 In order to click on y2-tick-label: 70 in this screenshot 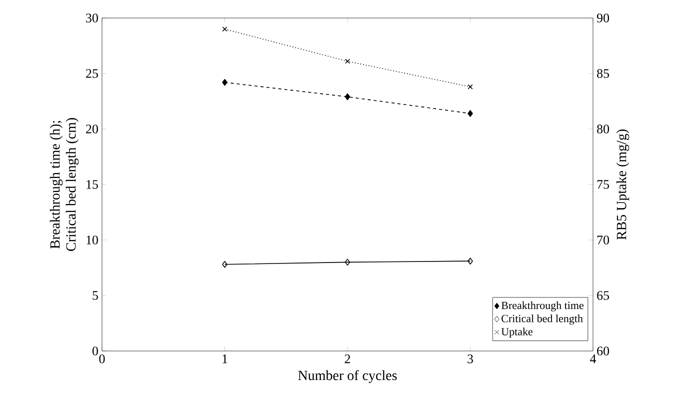, I will do `click(603, 240)`.